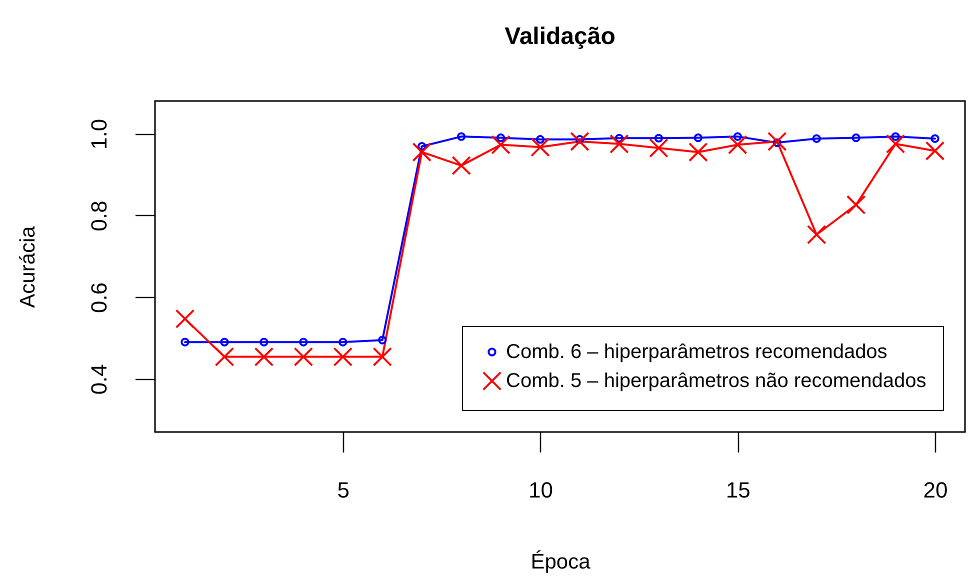 The width and height of the screenshot is (979, 582). Describe the element at coordinates (935, 490) in the screenshot. I see `x-tick-label: 20` at that location.